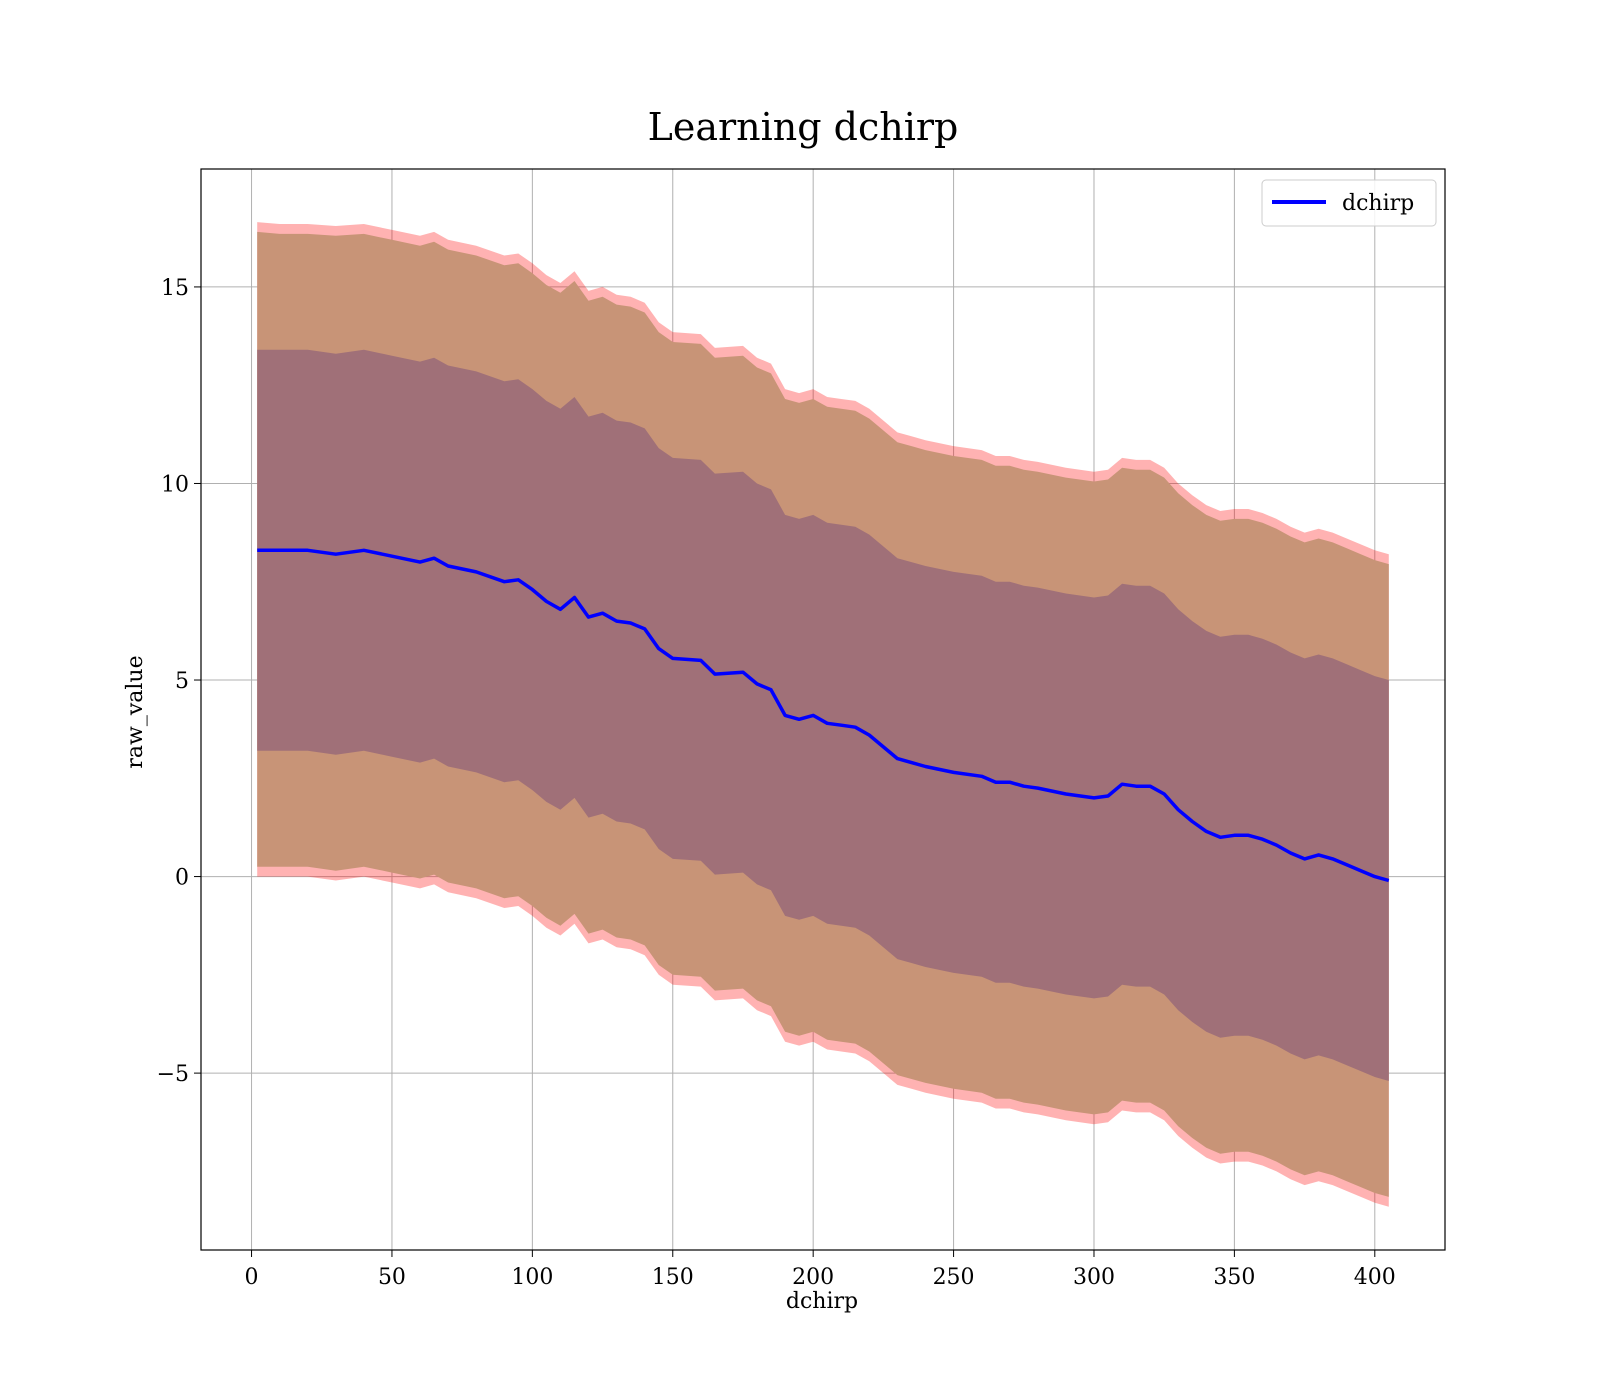 This screenshot has width=1600, height=1400. Describe the element at coordinates (1375, 1277) in the screenshot. I see `x-tick-label: 400` at that location.